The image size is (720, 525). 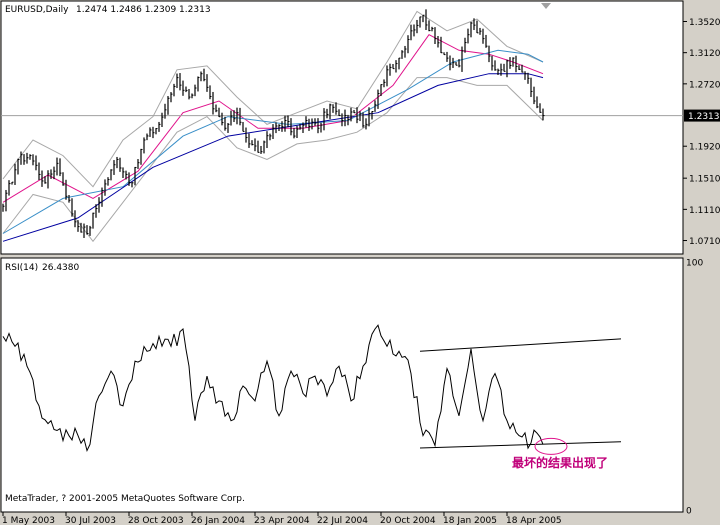 I want to click on rsi-axis: 100 0, so click(x=694, y=388).